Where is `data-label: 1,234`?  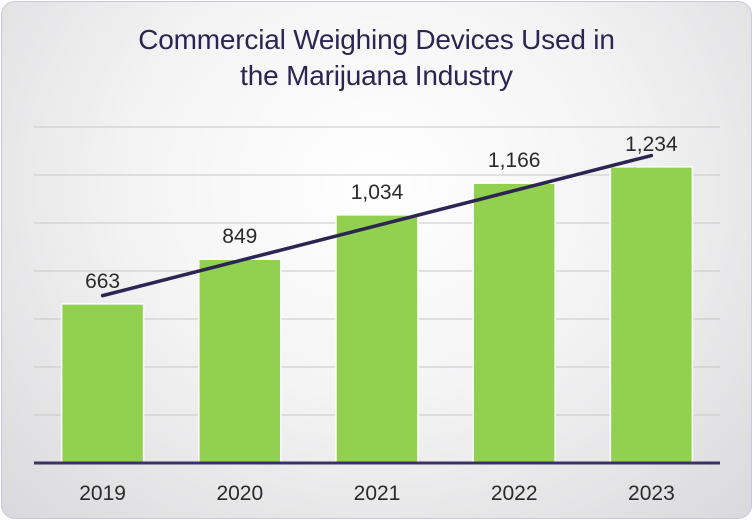 data-label: 1,234 is located at coordinates (651, 144).